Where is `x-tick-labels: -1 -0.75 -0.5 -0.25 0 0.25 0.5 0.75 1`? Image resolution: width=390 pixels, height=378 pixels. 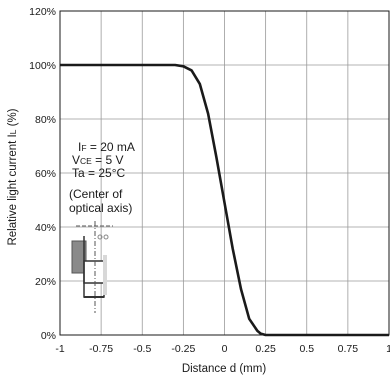
x-tick-labels: -1 -0.75 -0.5 -0.25 0 0.25 0.5 0.75 1 is located at coordinates (222, 349).